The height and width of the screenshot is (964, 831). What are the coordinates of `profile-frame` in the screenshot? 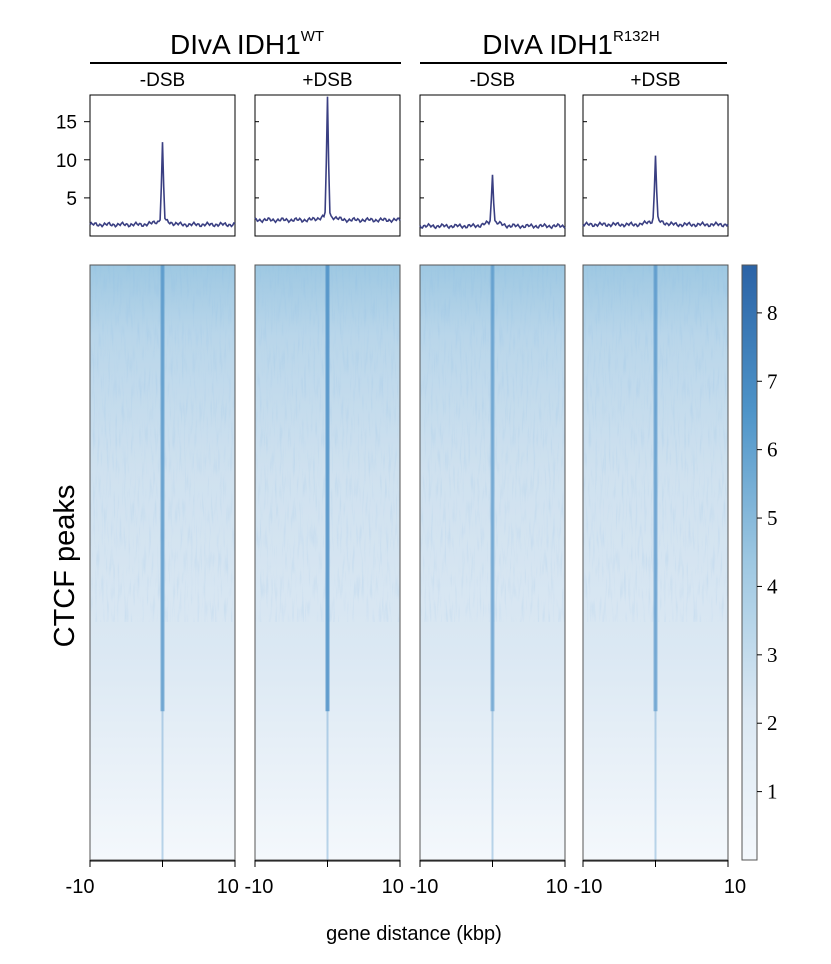 It's located at (492, 165).